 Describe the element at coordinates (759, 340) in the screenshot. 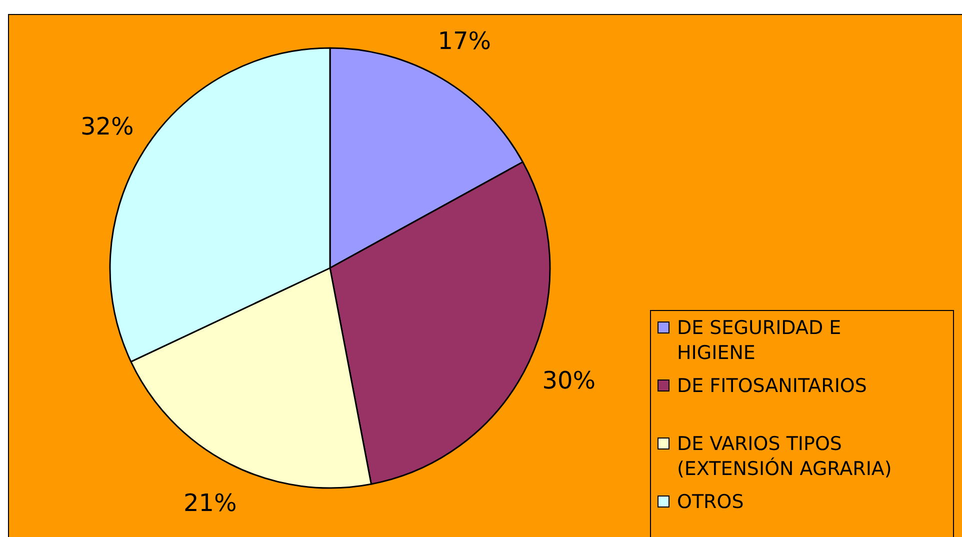

I see `legend-label: DE SEGURIDAD E HIGIENE` at that location.